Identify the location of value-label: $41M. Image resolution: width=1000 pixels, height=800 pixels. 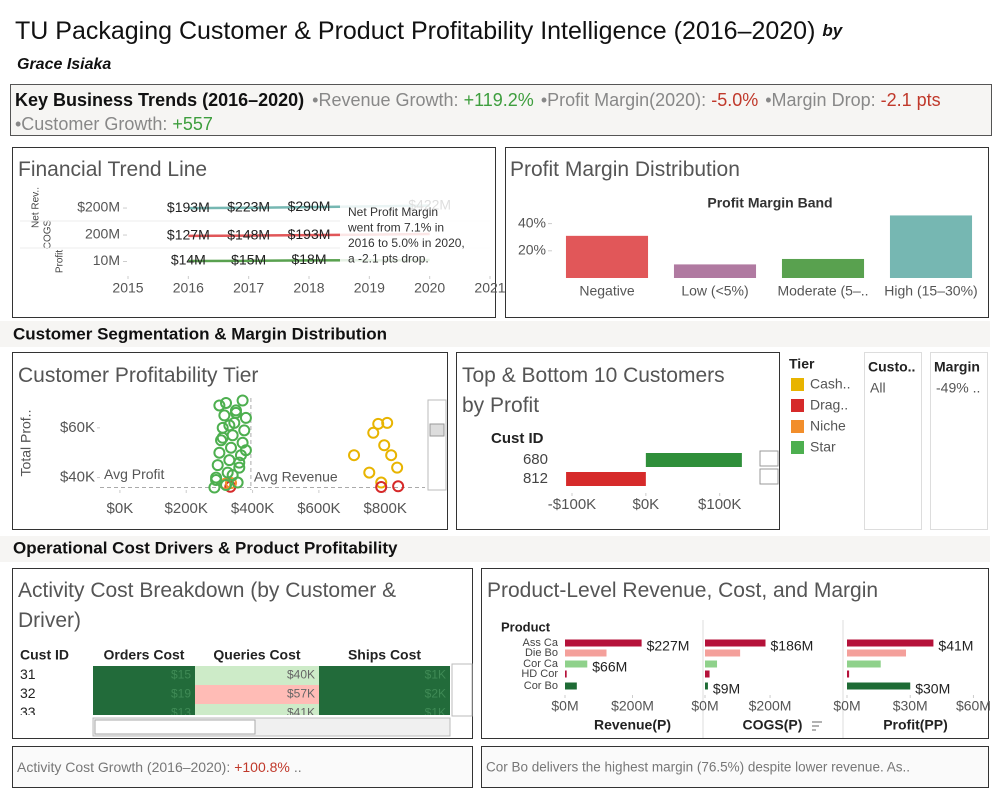
(955, 646).